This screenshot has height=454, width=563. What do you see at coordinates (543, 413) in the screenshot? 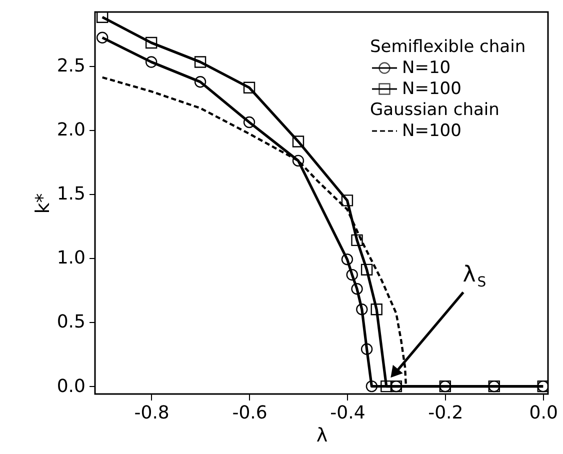
I see `x-tick-label: 0.0` at bounding box center [543, 413].